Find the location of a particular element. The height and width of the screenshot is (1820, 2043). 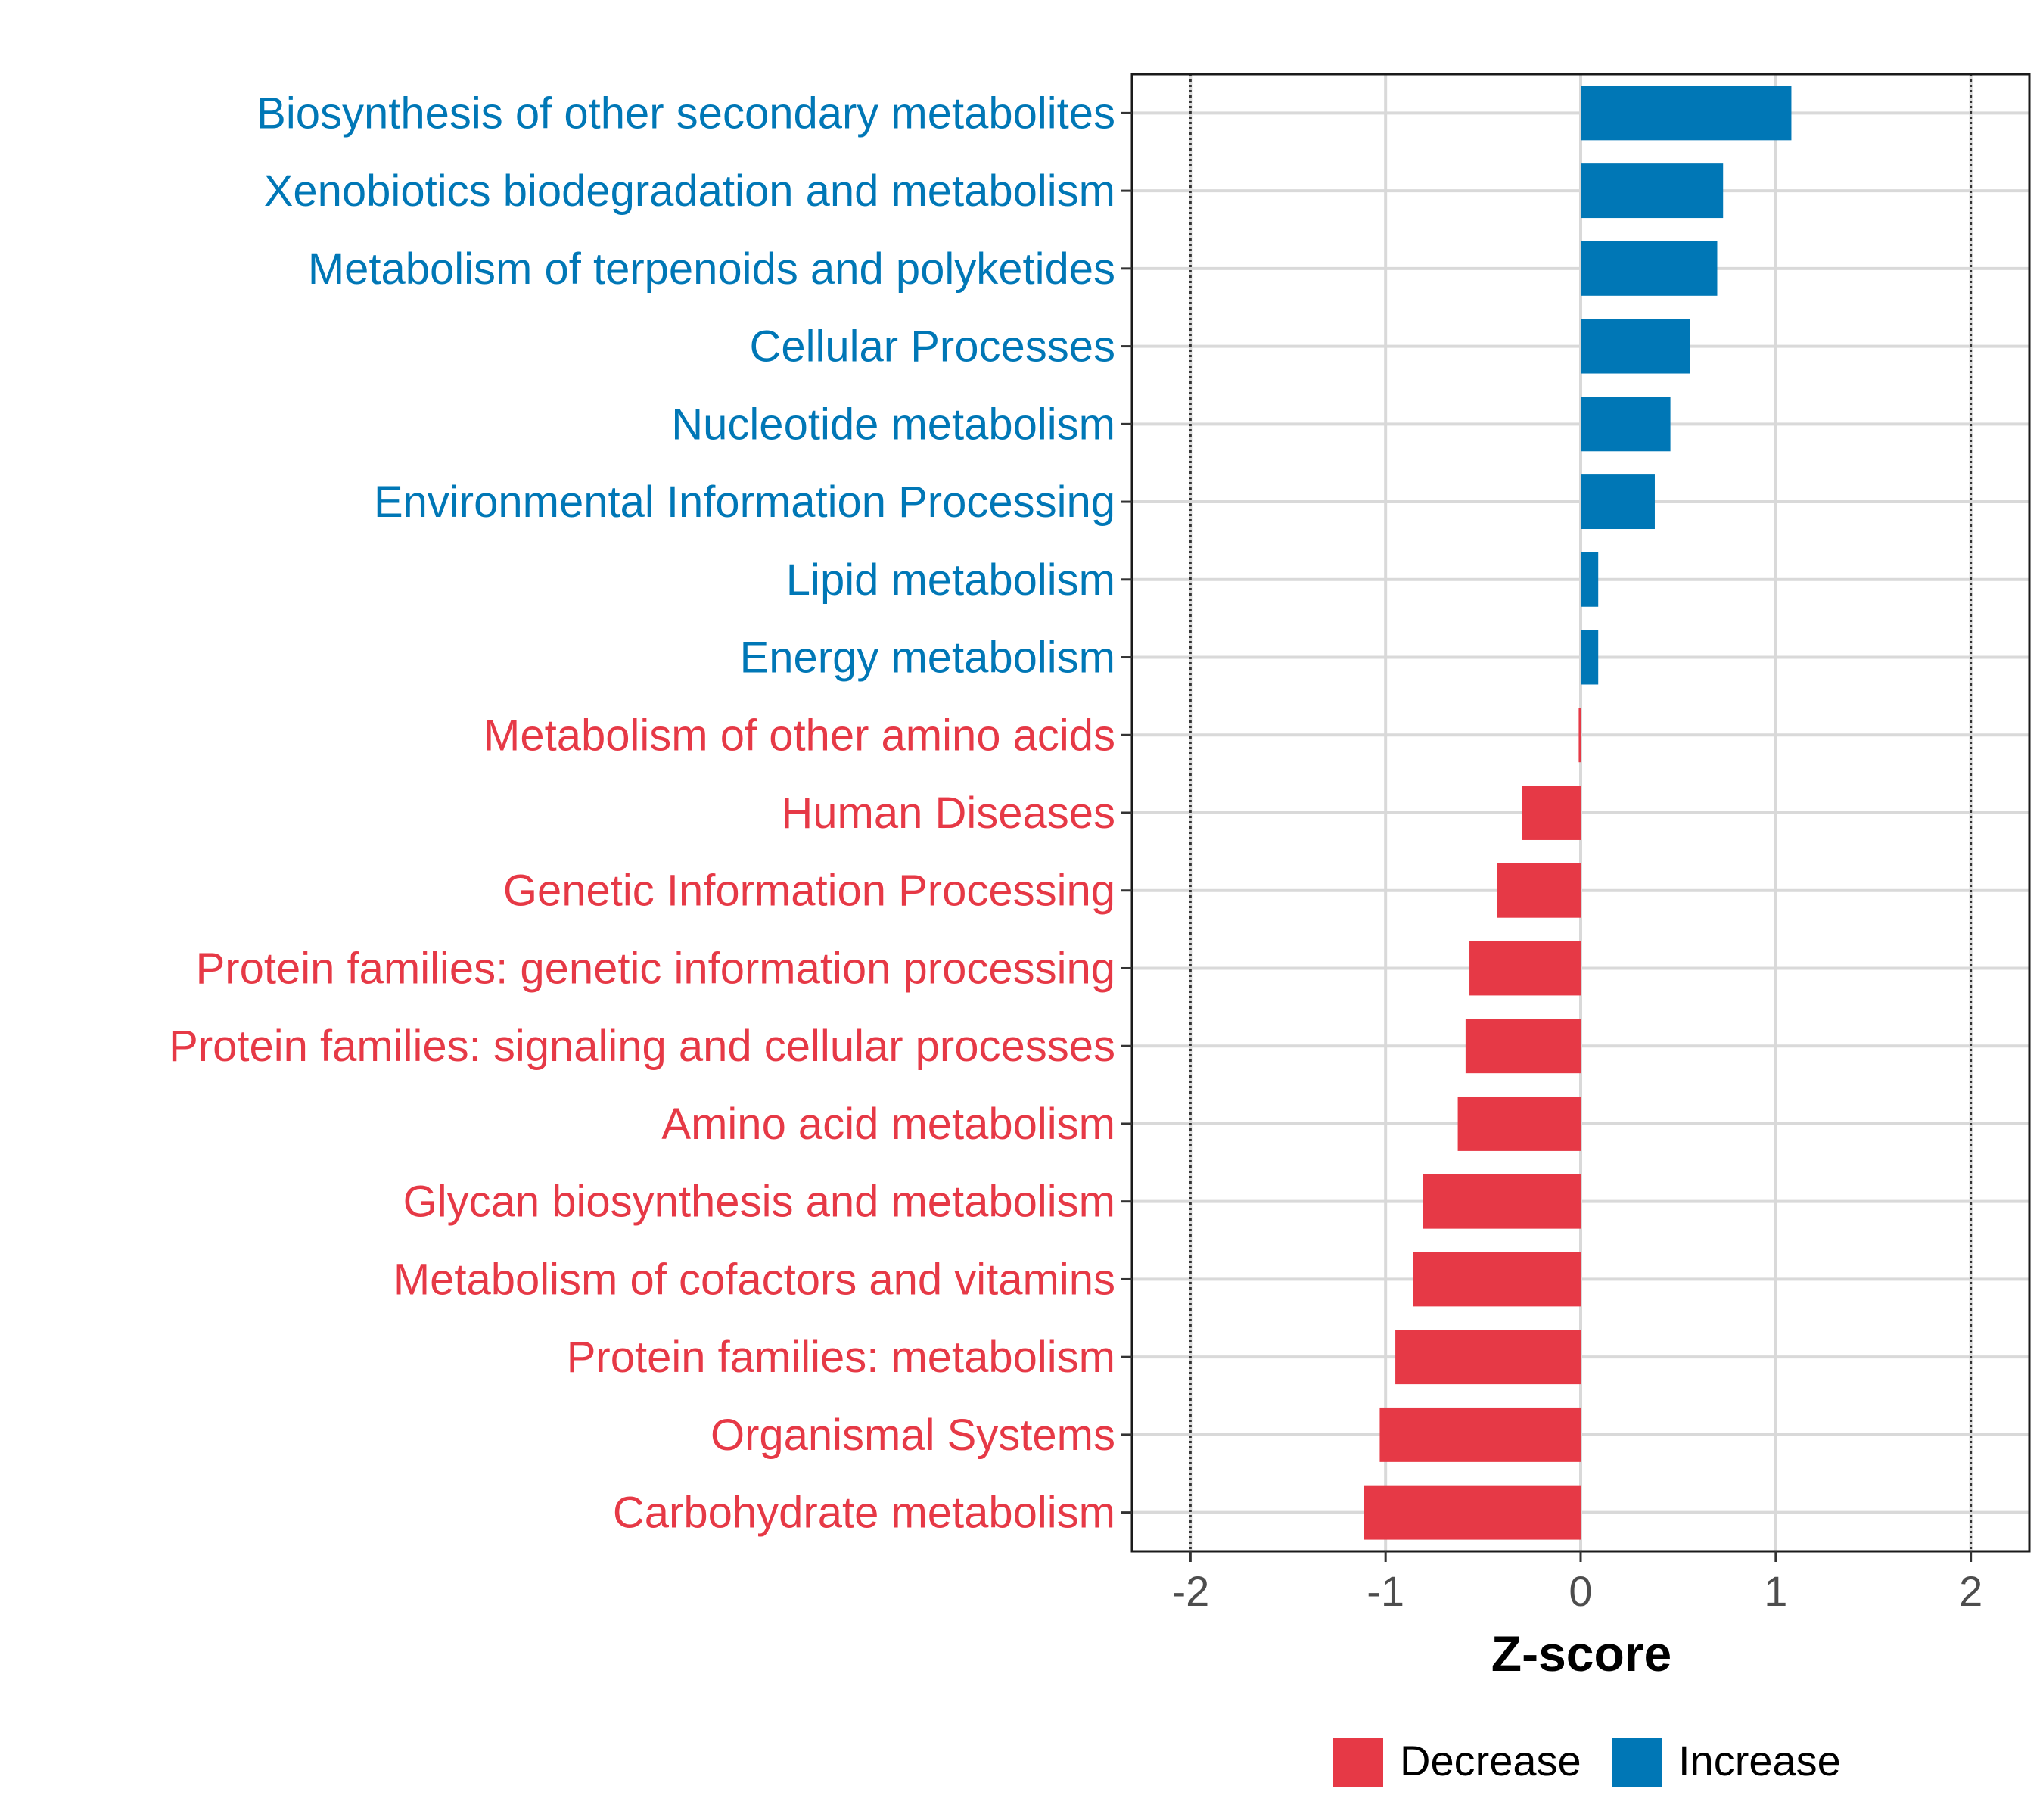

category-label: Carbohydrate metabolism is located at coordinates (864, 1513).